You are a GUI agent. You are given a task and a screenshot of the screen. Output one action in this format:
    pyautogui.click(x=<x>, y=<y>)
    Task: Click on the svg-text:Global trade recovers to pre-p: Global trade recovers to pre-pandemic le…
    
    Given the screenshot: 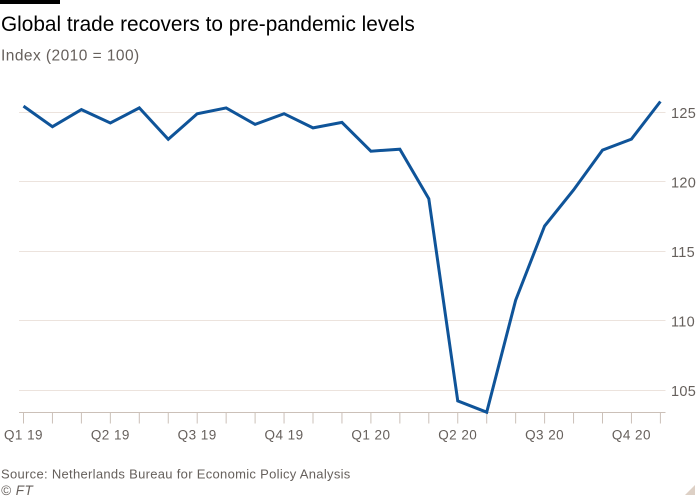 What is the action you would take?
    pyautogui.click(x=208, y=24)
    